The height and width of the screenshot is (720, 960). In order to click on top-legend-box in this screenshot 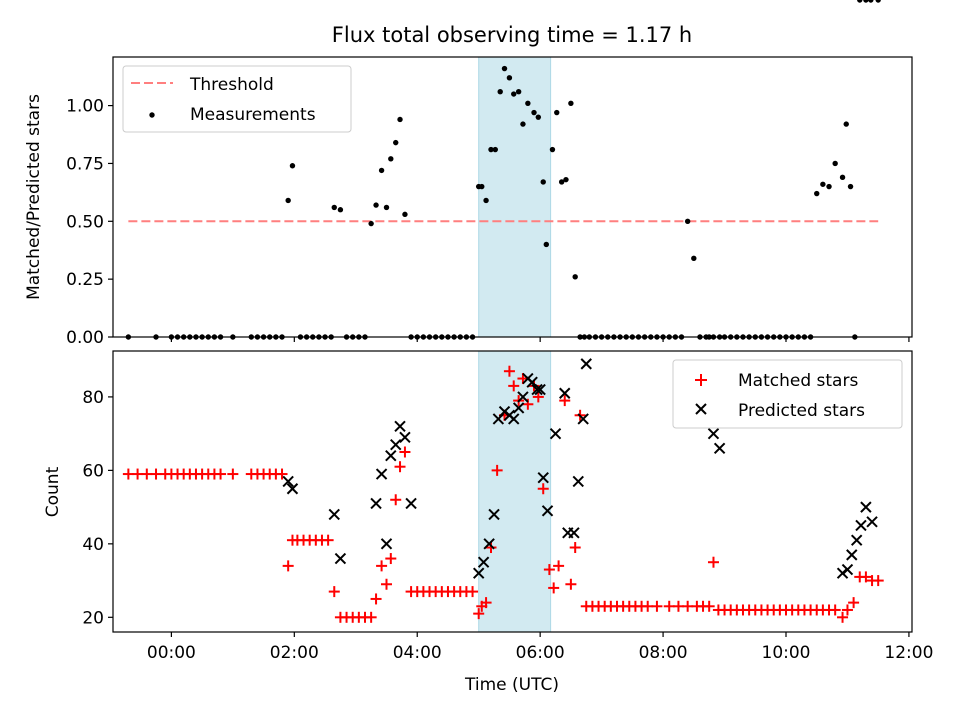, I will do `click(237, 99)`.